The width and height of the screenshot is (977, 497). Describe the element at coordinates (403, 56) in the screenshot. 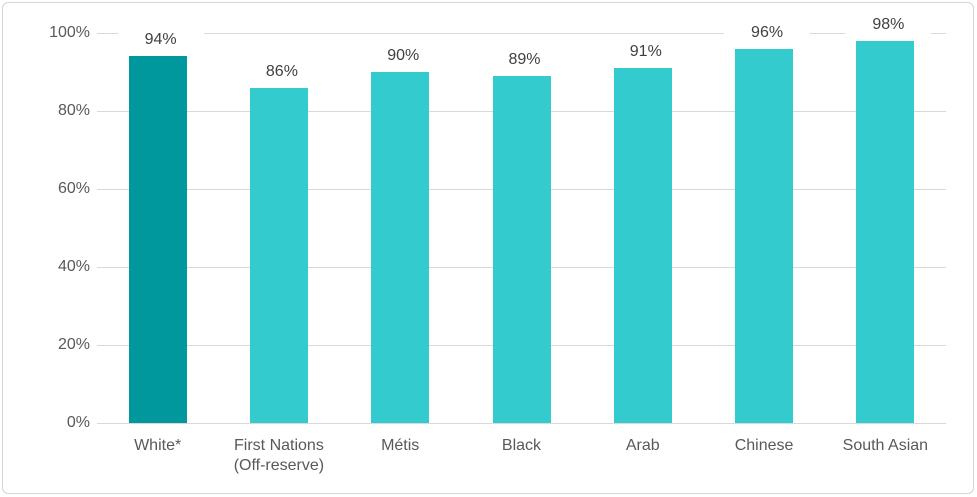

I see `data-label-m-tis: 90%` at that location.